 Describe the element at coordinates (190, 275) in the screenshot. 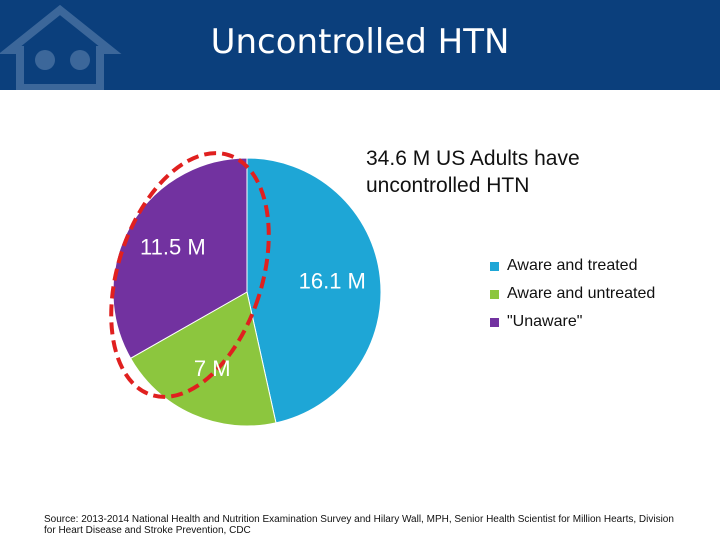

I see `highlight-ellipse` at that location.